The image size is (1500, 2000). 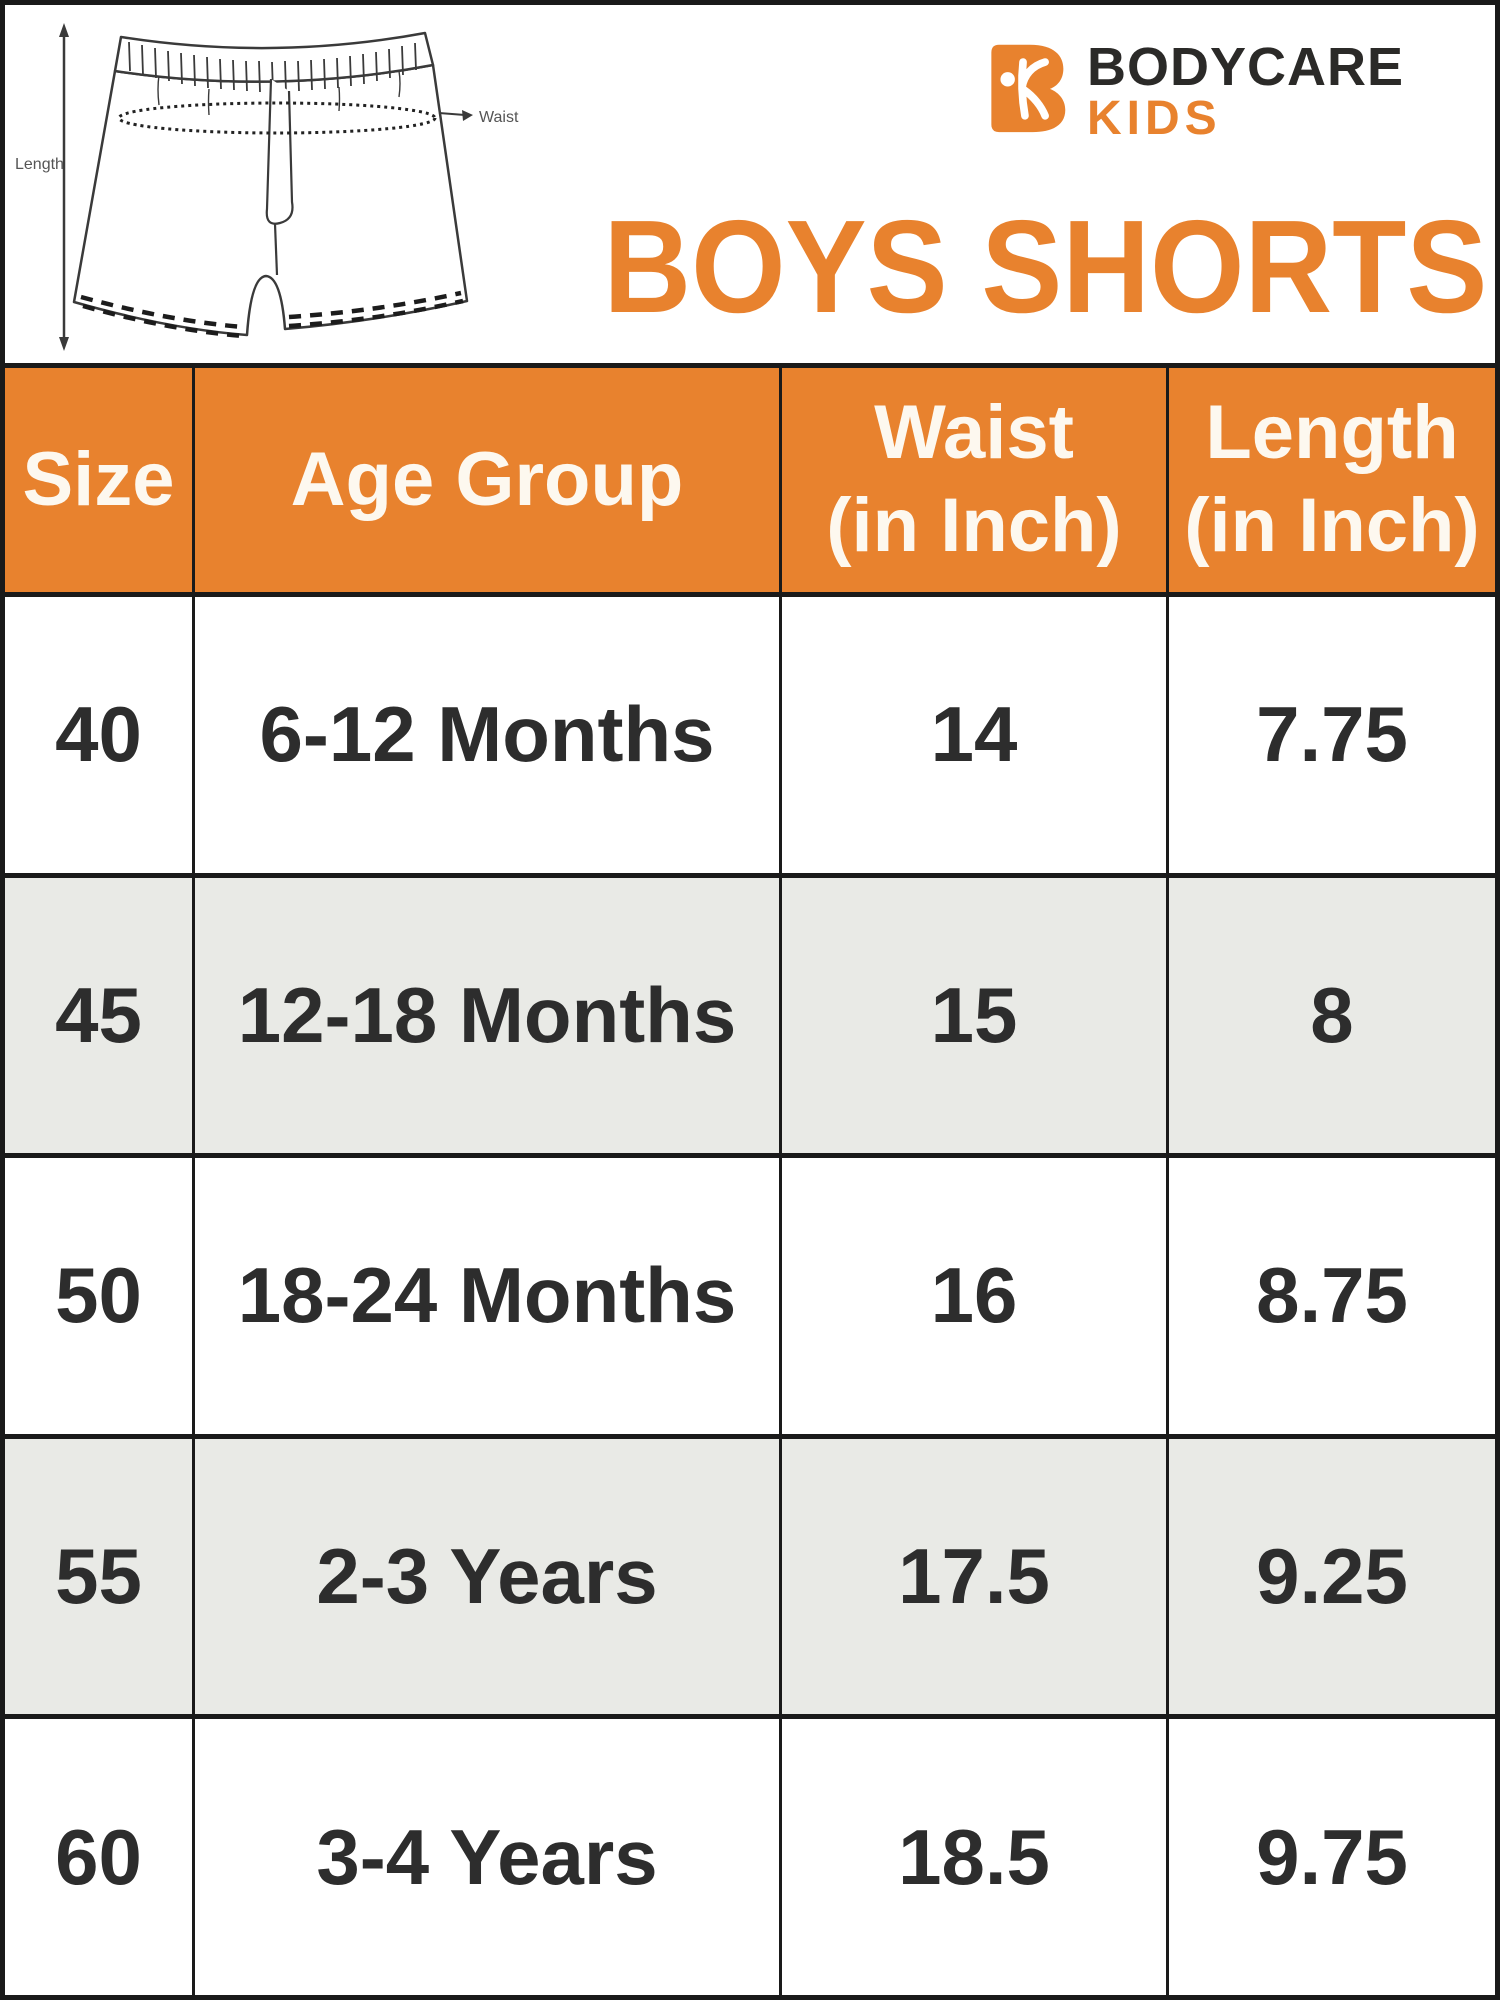 I want to click on waist-arrow-icon, so click(x=455, y=115).